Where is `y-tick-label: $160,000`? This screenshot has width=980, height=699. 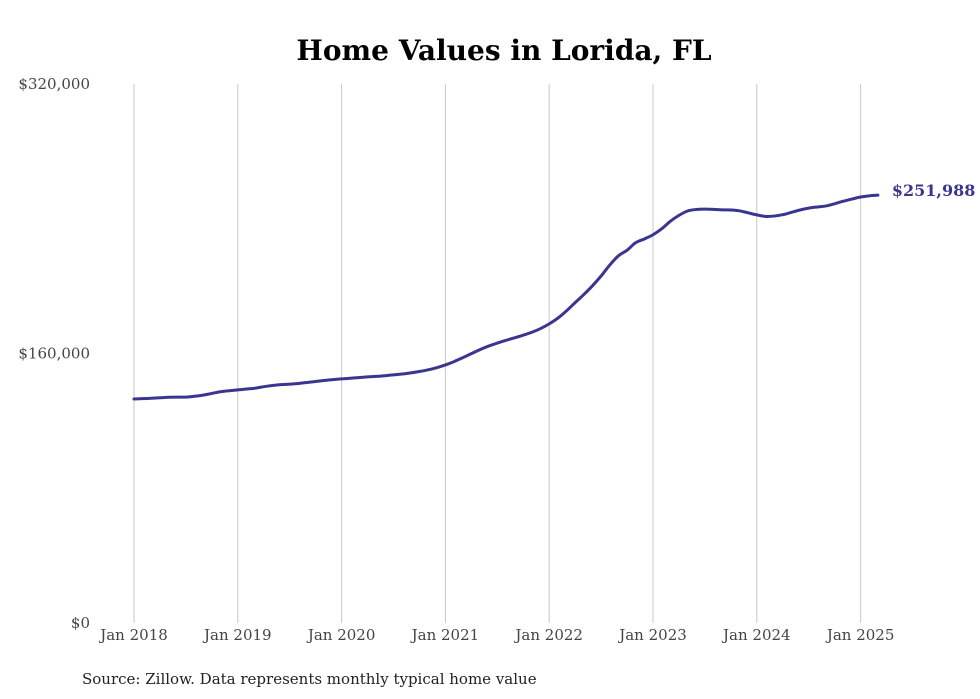
y-tick-label: $160,000 is located at coordinates (54, 354).